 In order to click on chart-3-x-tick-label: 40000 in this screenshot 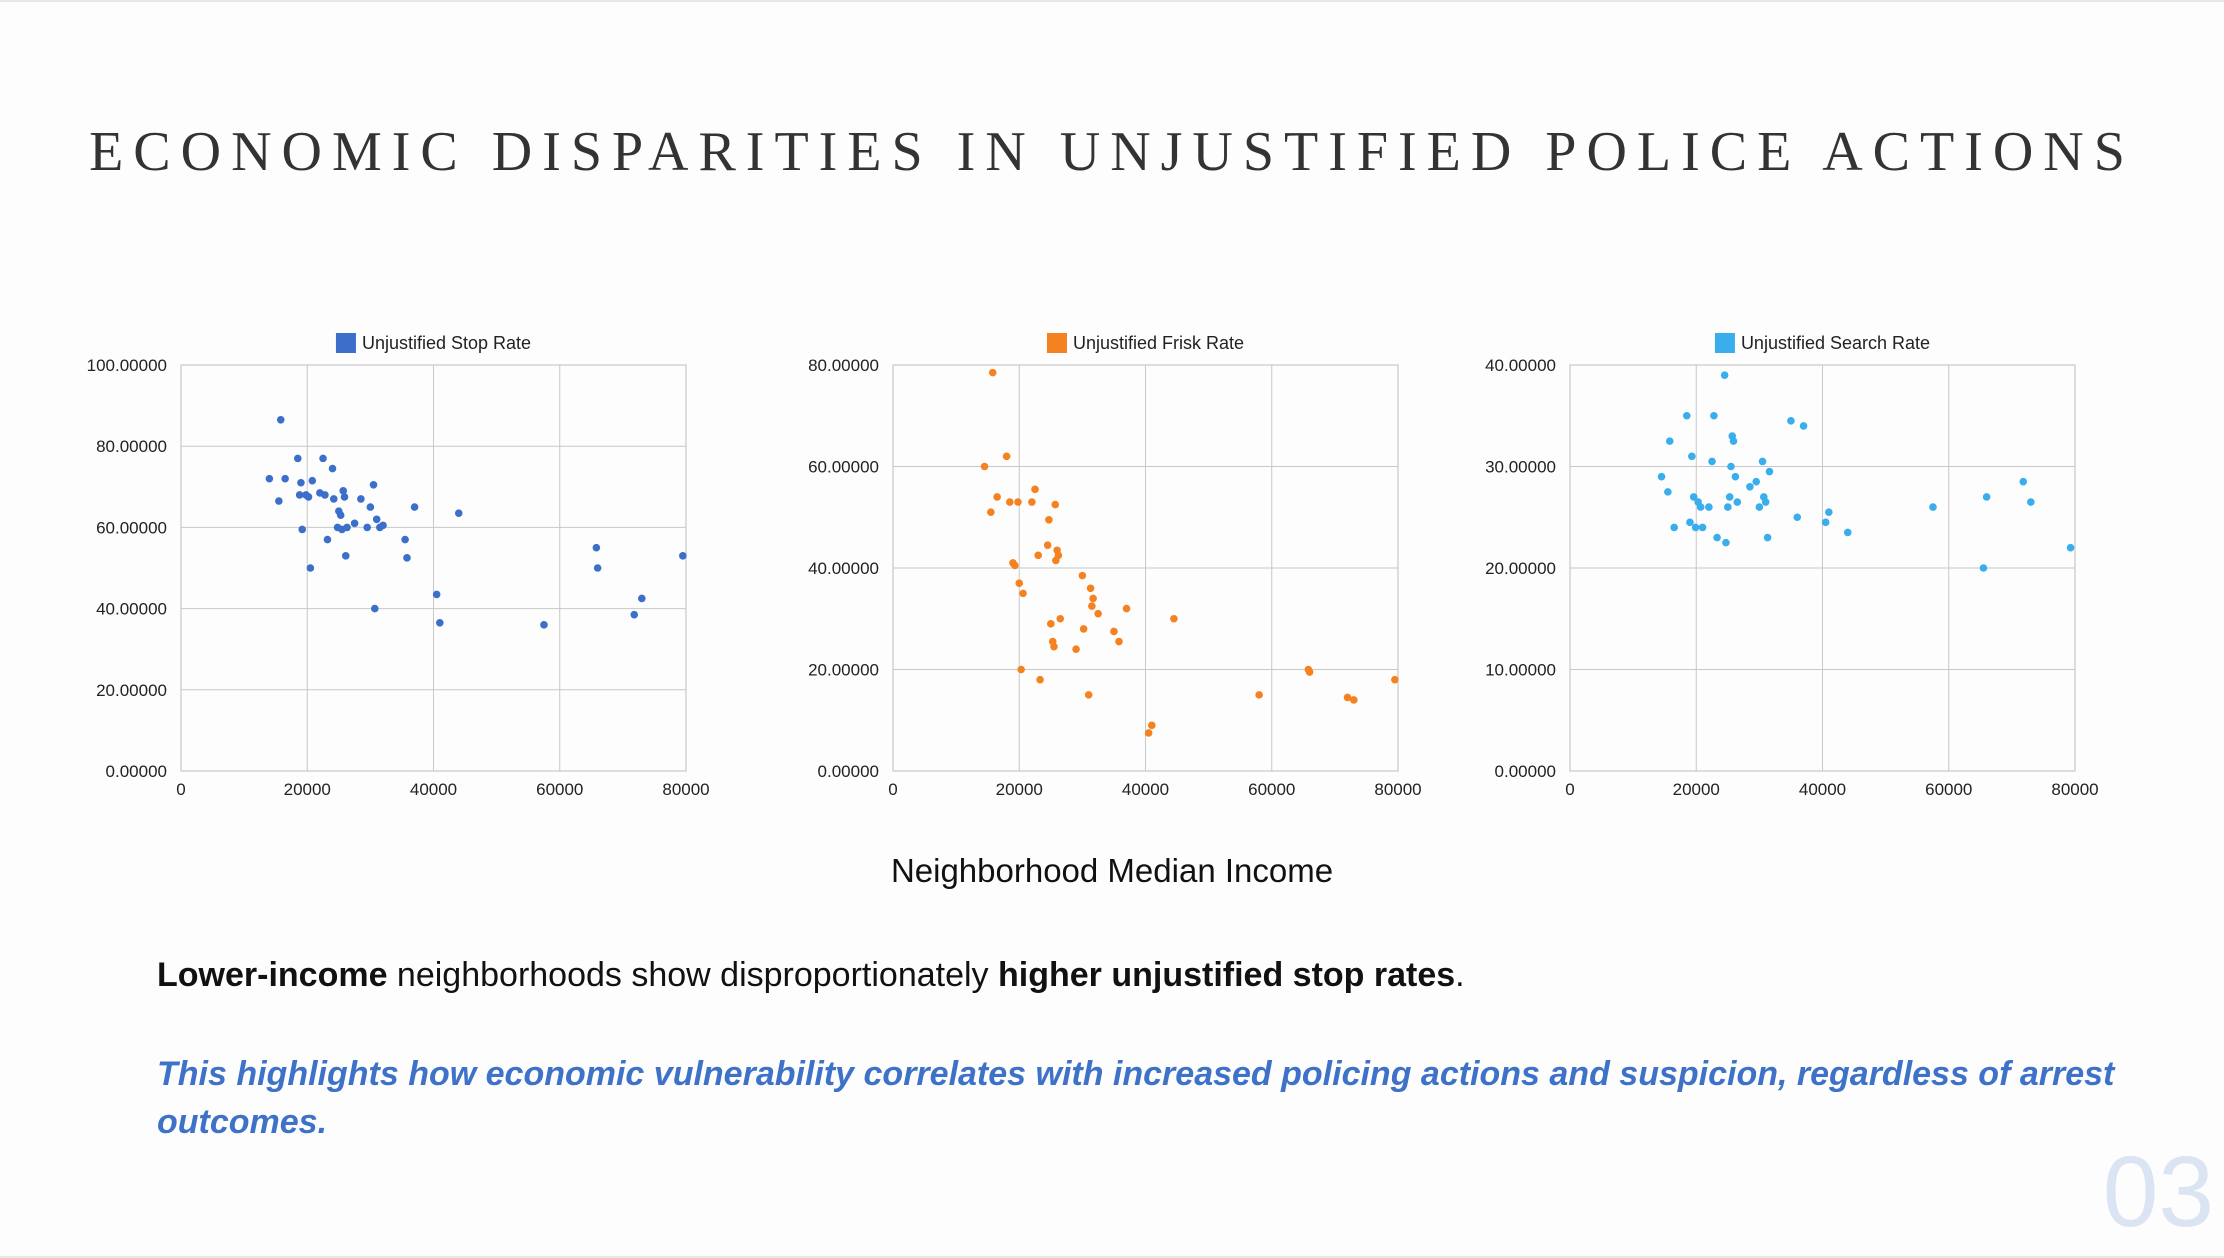, I will do `click(1822, 789)`.